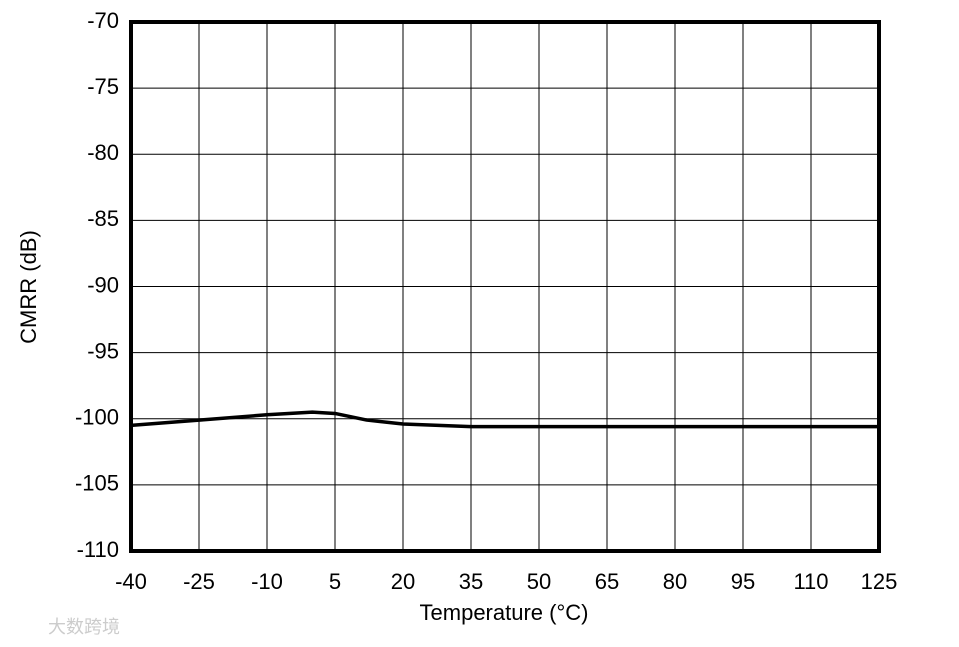  Describe the element at coordinates (103, 218) in the screenshot. I see `y-tick-label: -85` at that location.